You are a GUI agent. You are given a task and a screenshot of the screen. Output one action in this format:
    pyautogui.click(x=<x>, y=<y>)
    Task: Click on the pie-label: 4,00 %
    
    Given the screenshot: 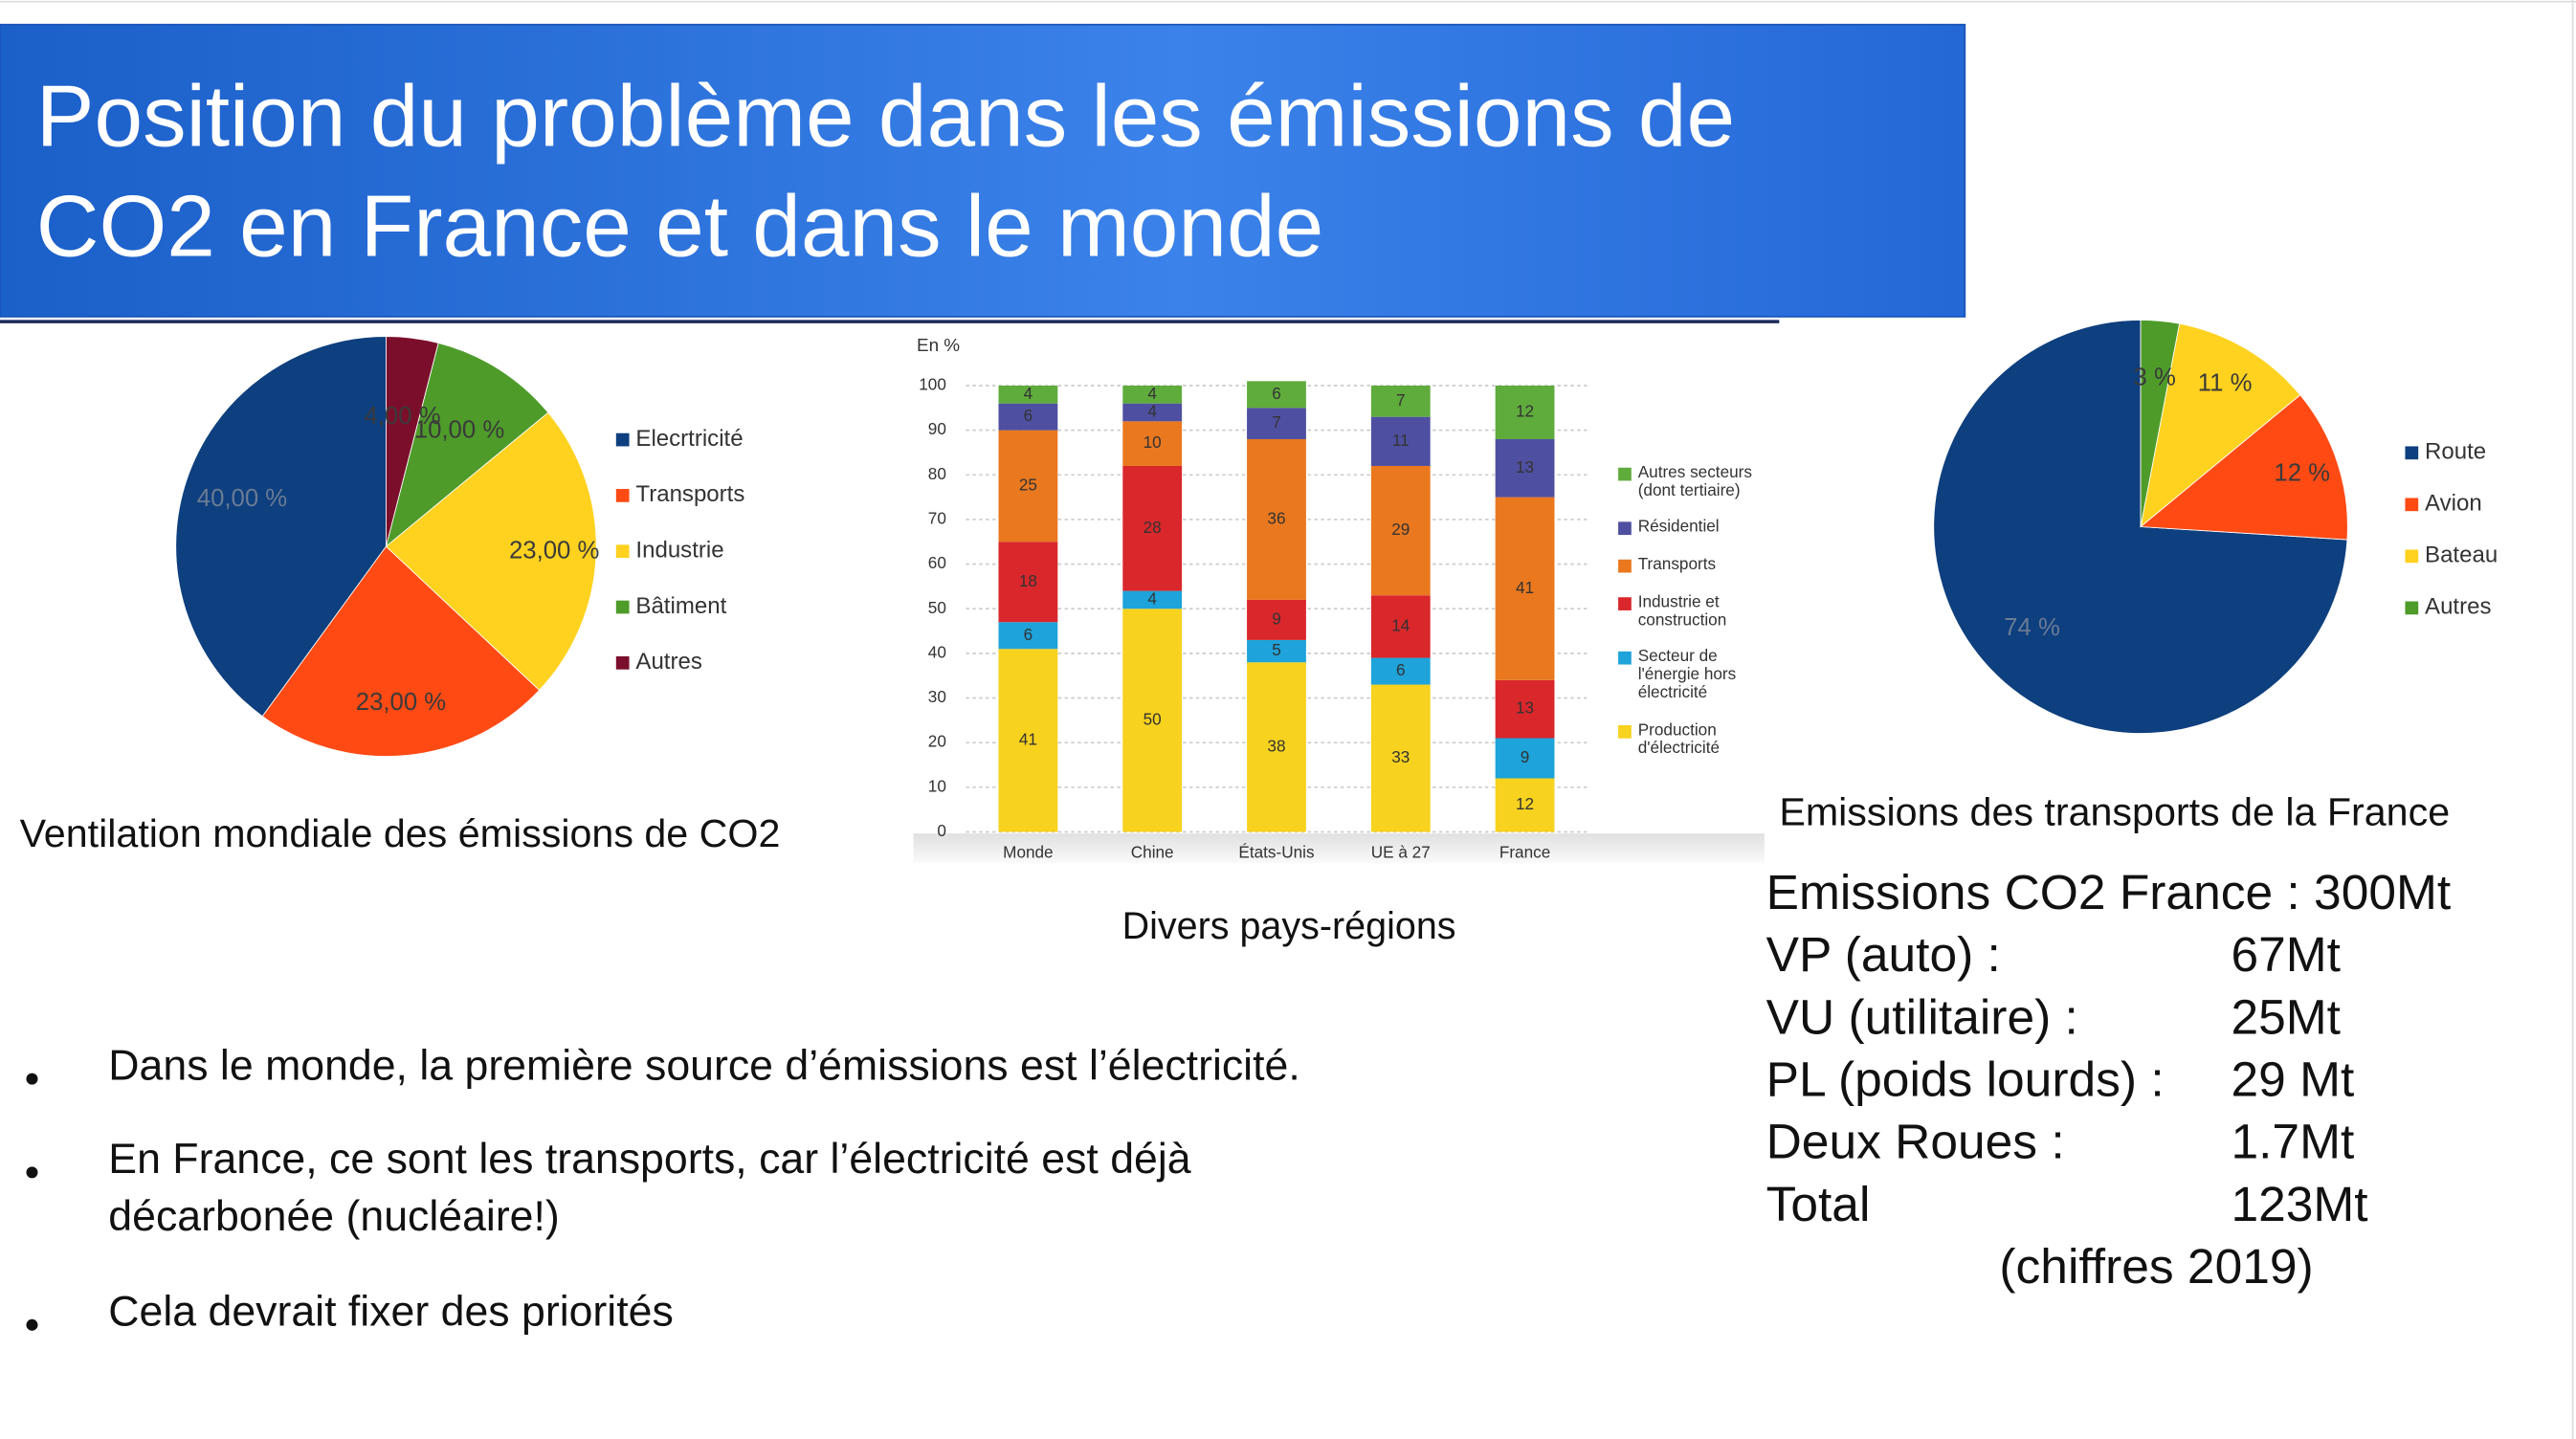 What is the action you would take?
    pyautogui.click(x=402, y=416)
    